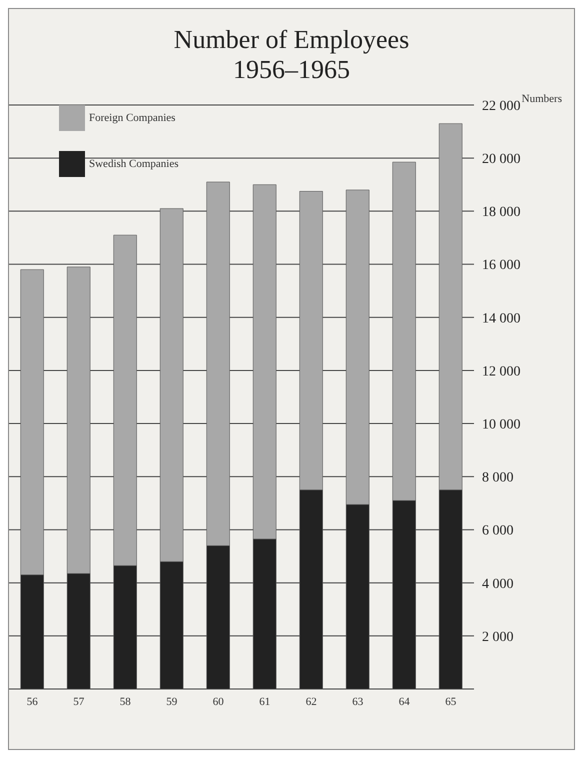 The width and height of the screenshot is (583, 758). Describe the element at coordinates (404, 702) in the screenshot. I see `x-tick-label: 64` at that location.